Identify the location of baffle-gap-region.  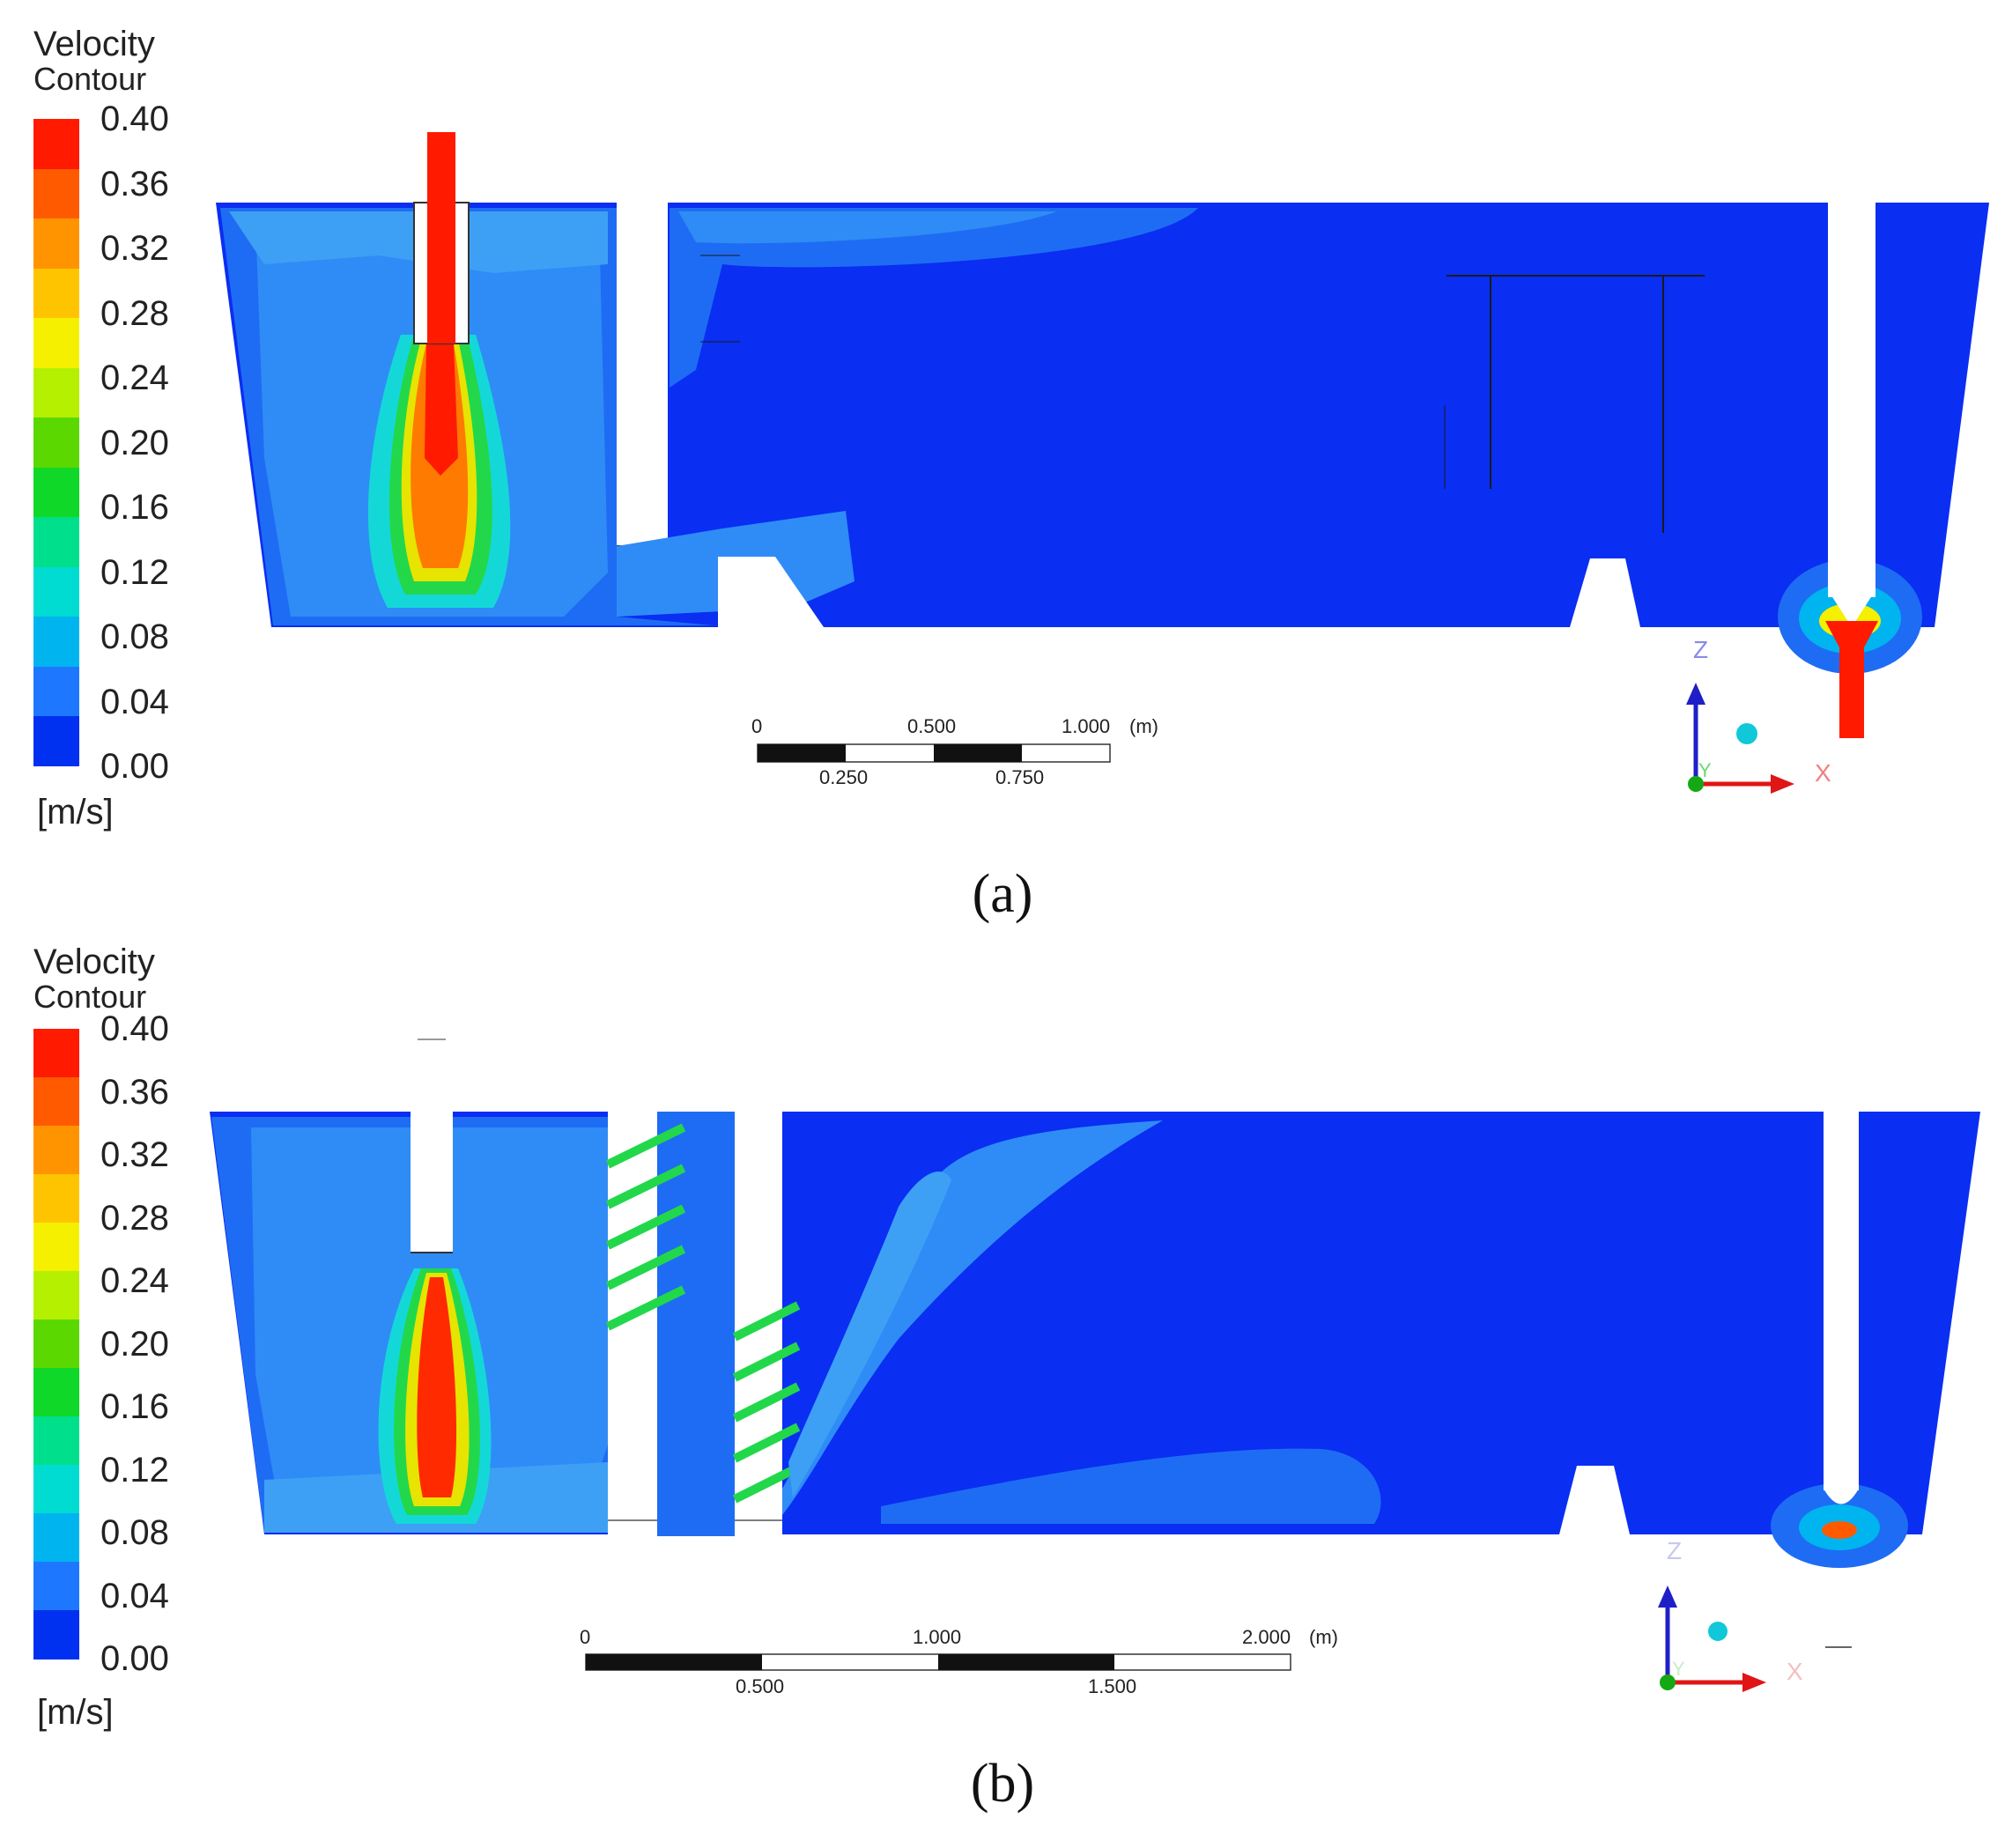
(696, 1324).